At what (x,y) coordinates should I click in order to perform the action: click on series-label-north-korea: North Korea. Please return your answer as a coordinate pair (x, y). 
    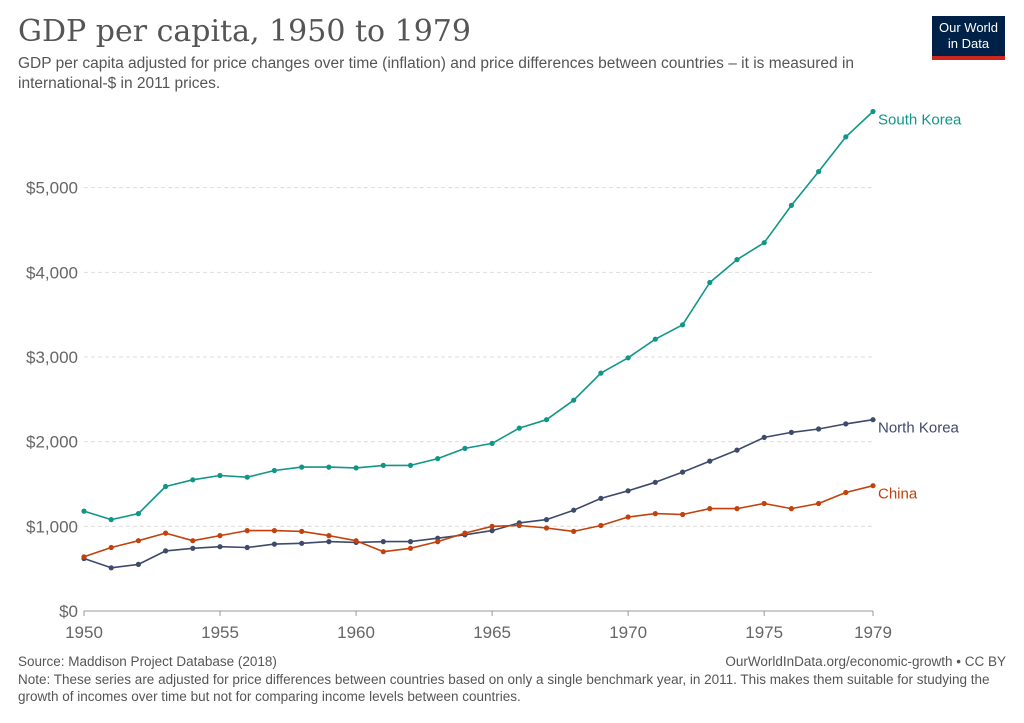
    Looking at the image, I should click on (919, 428).